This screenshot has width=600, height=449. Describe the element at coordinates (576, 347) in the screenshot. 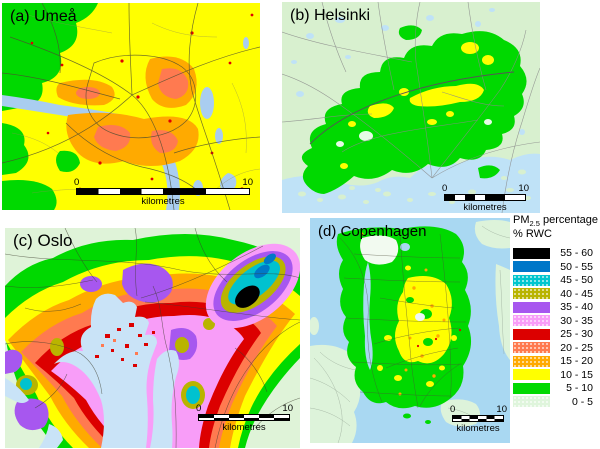

I see `legend-label: 20 - 25` at that location.